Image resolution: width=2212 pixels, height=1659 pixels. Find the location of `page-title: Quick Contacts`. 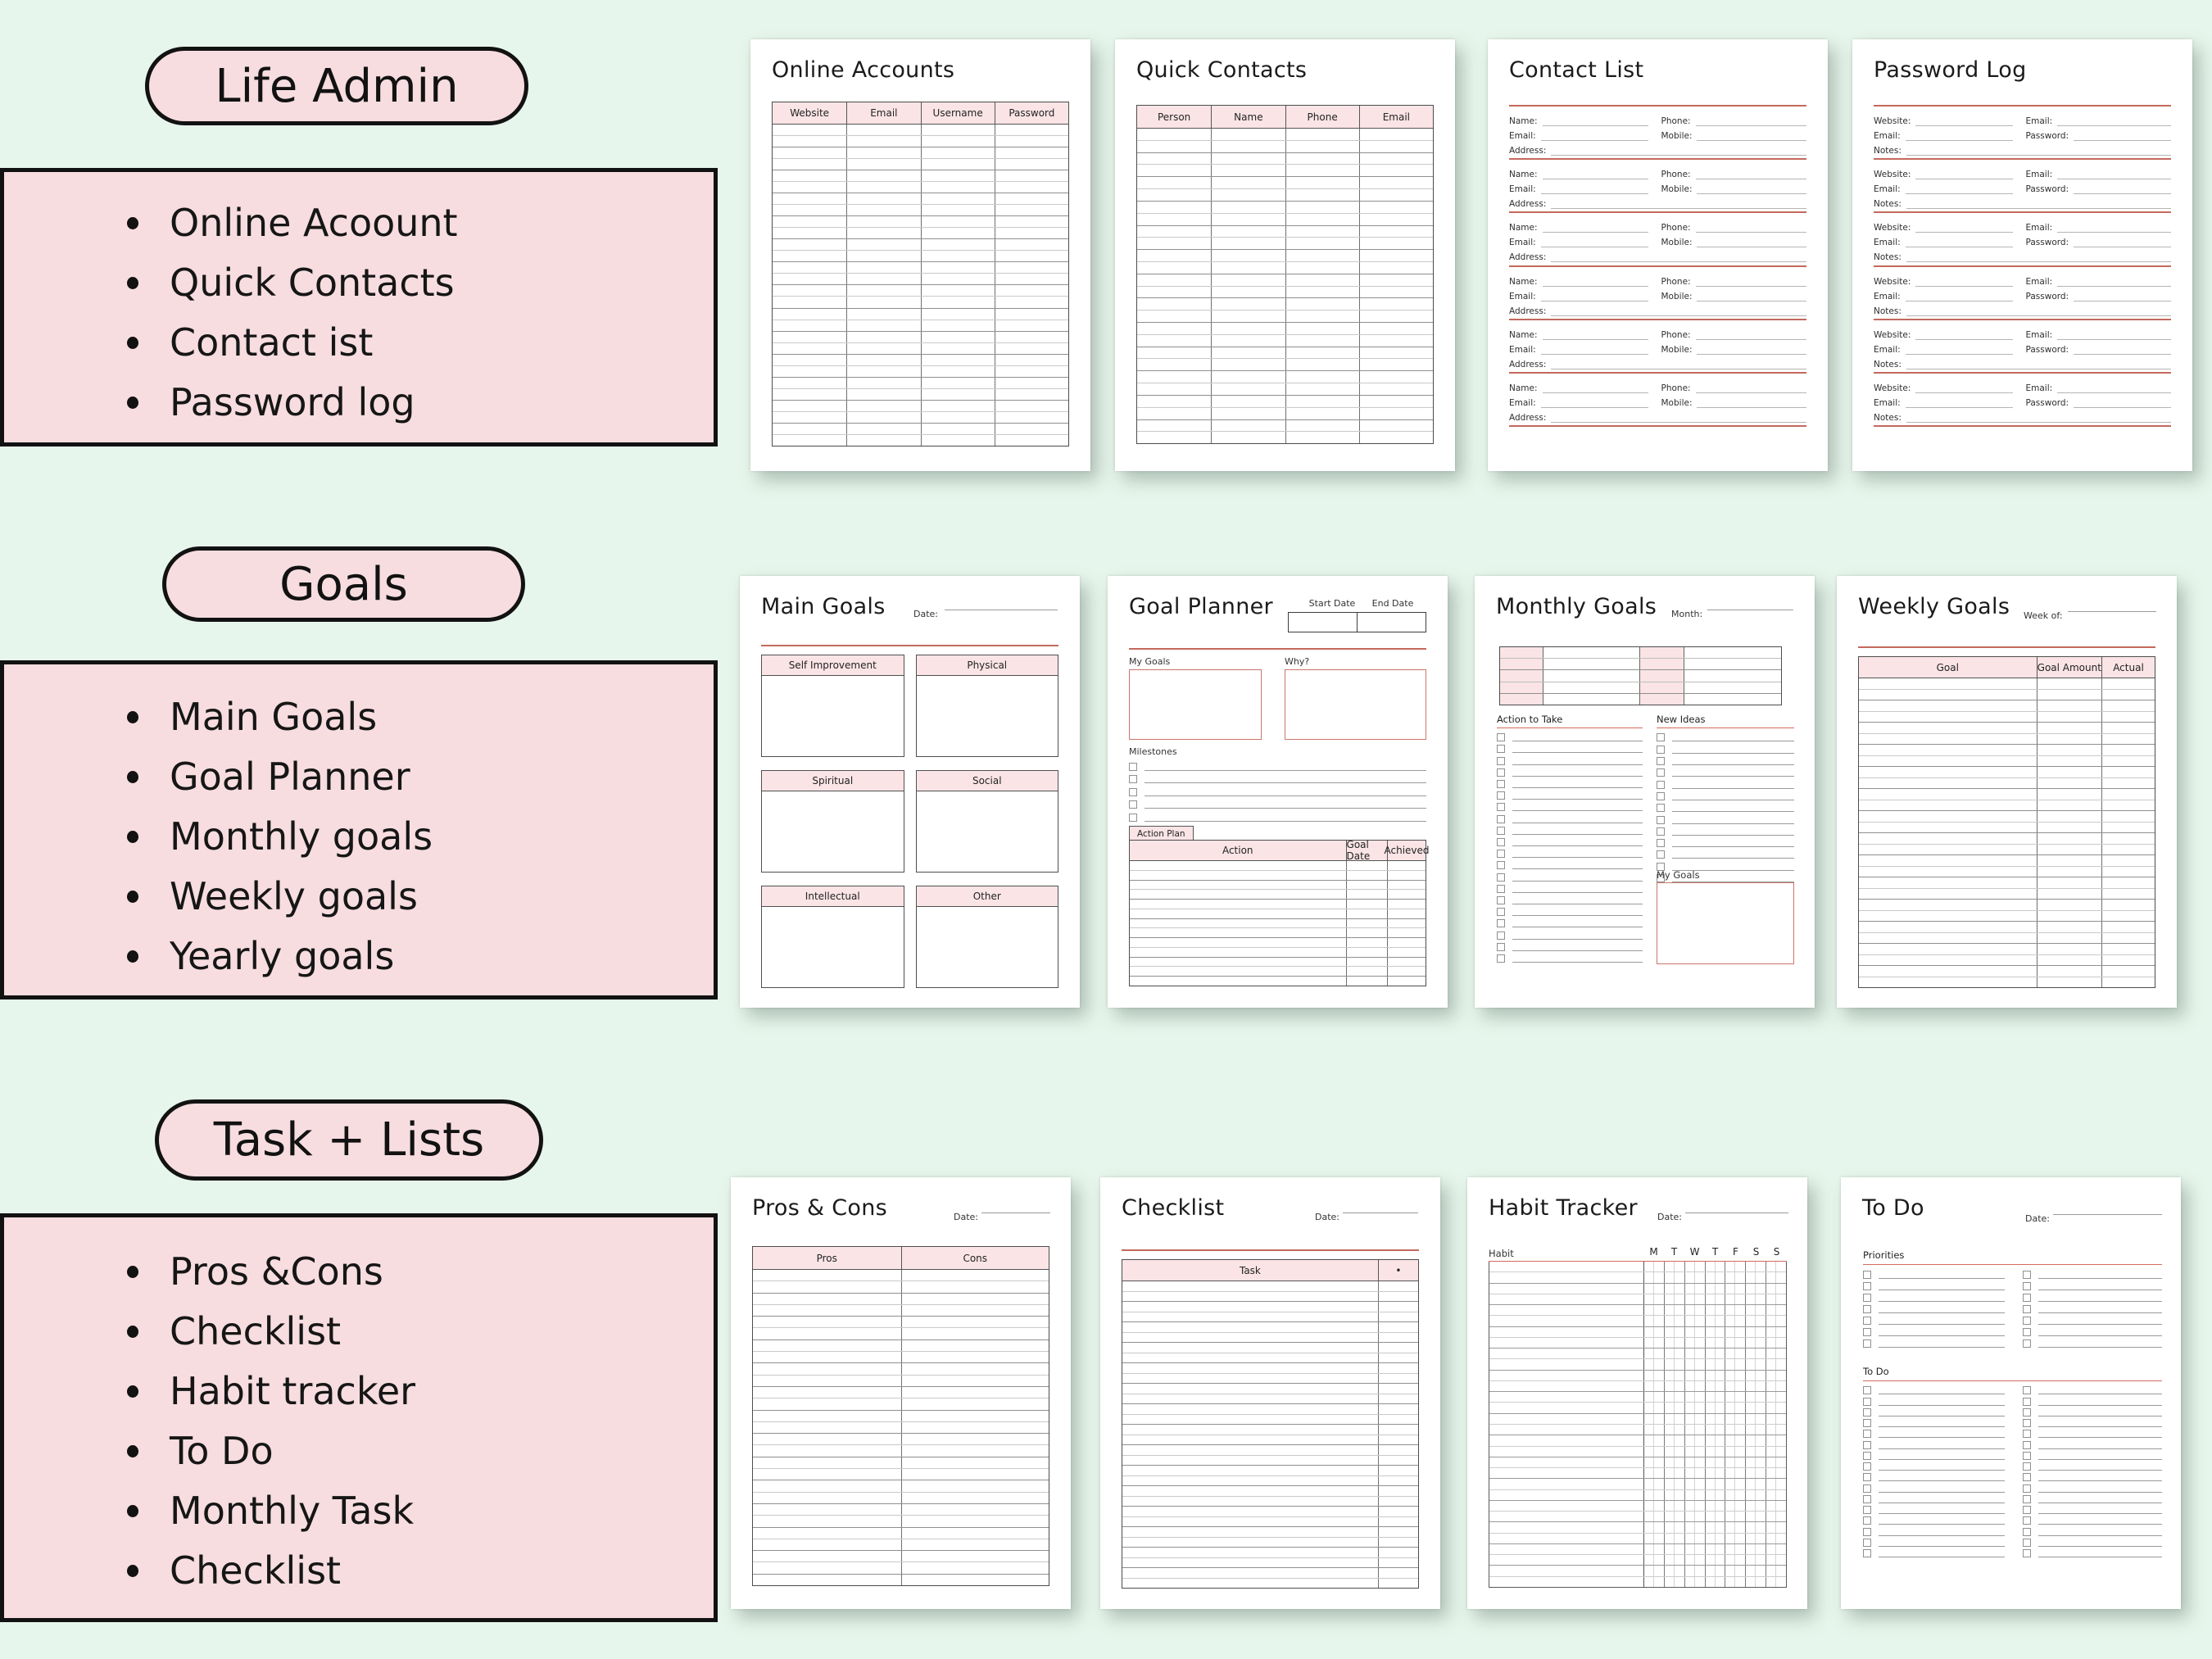

page-title: Quick Contacts is located at coordinates (1222, 70).